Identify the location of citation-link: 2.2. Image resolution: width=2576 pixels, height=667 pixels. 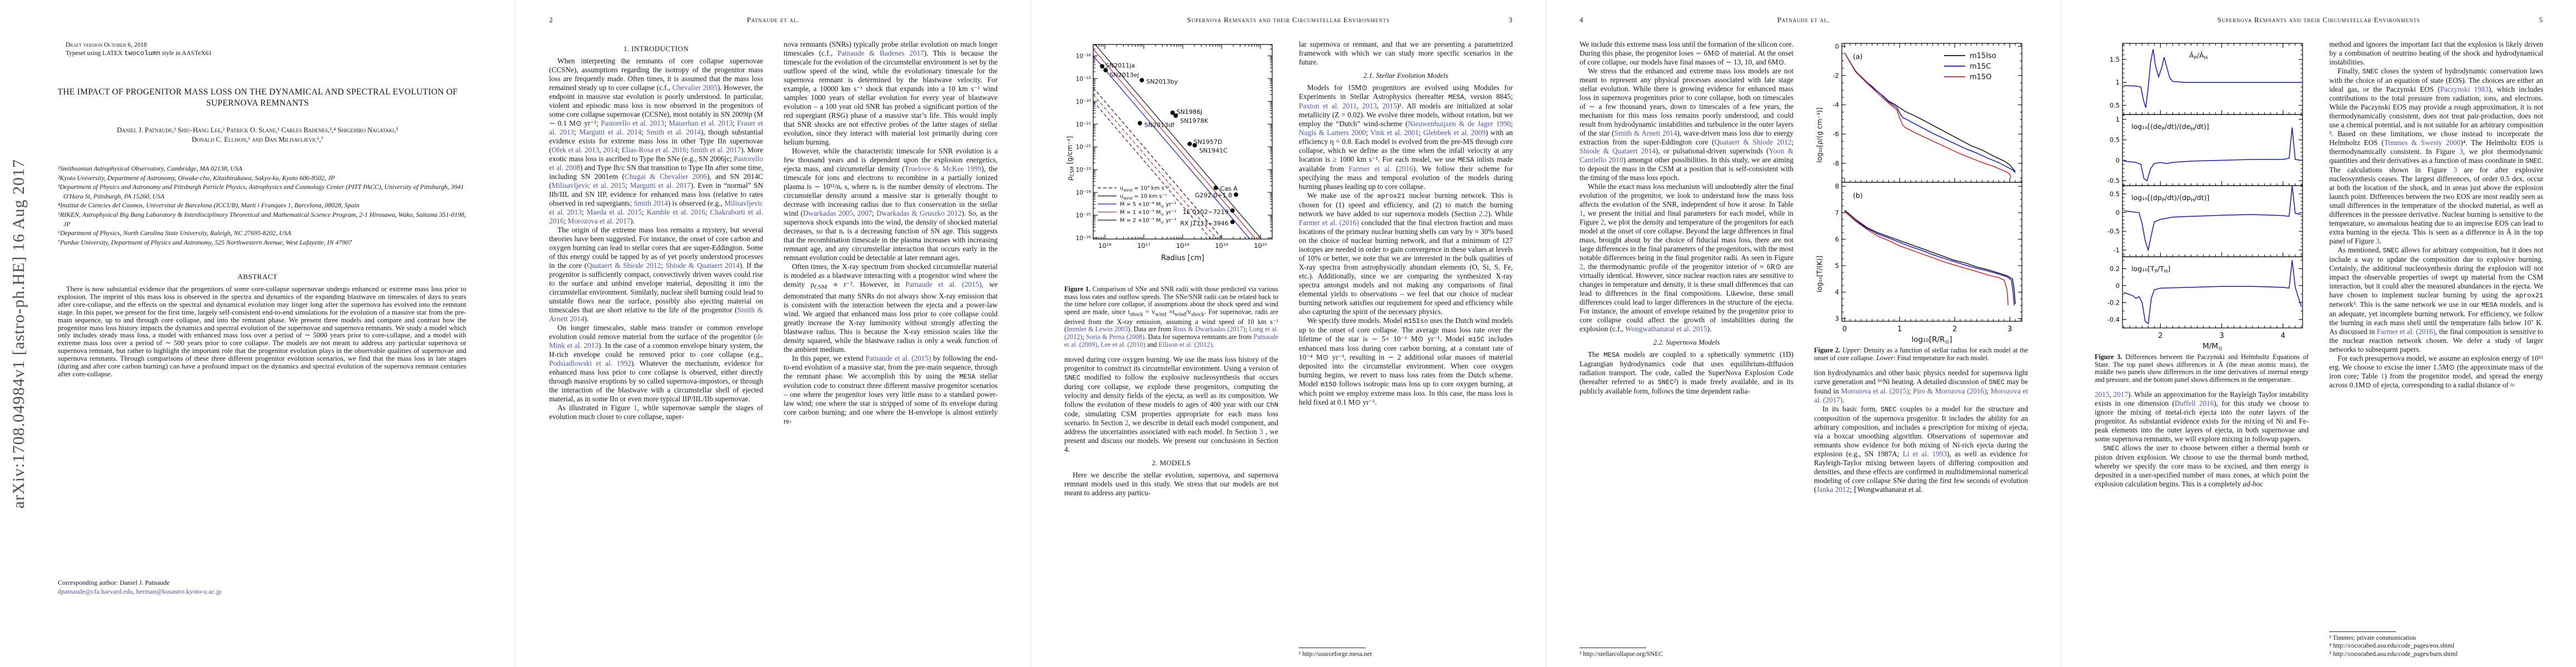
(1483, 214).